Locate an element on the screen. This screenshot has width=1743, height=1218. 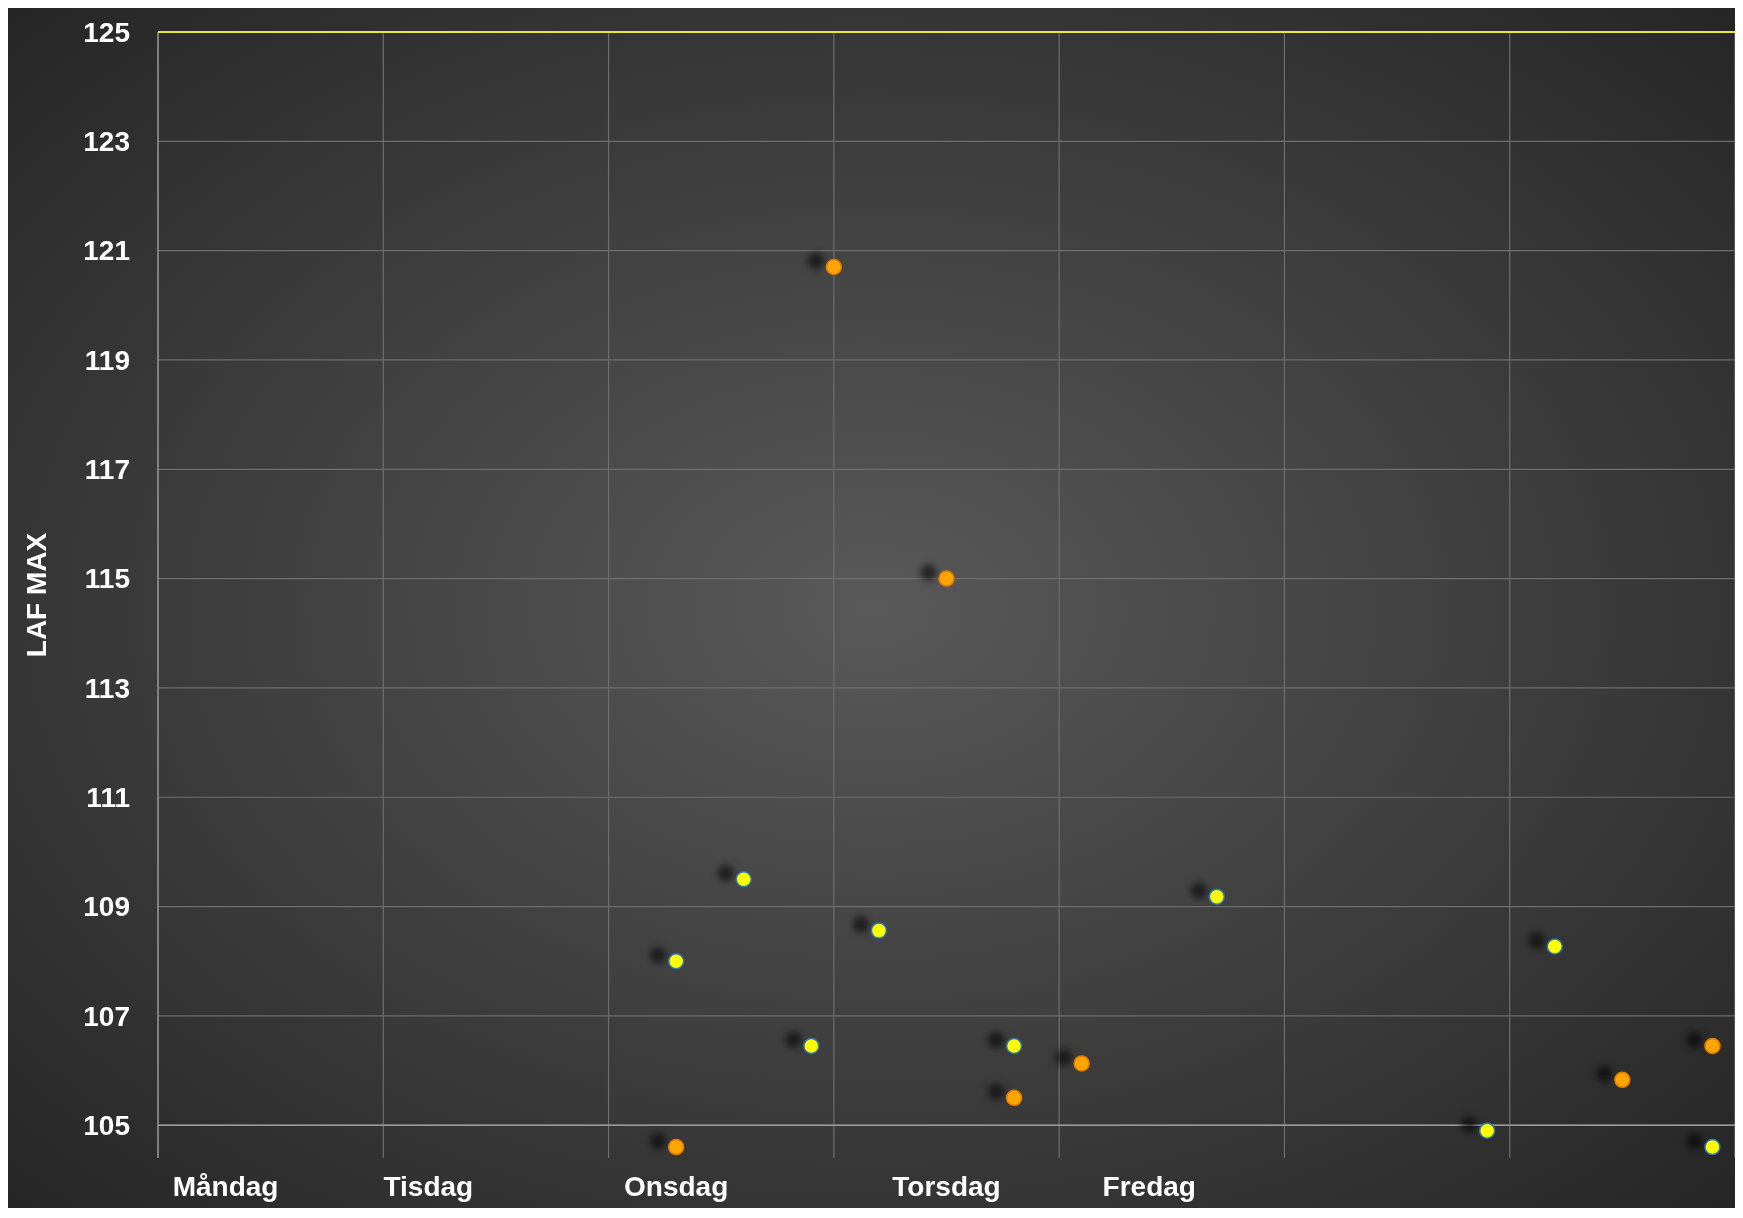
y-tick-label: 111 is located at coordinates (108, 798).